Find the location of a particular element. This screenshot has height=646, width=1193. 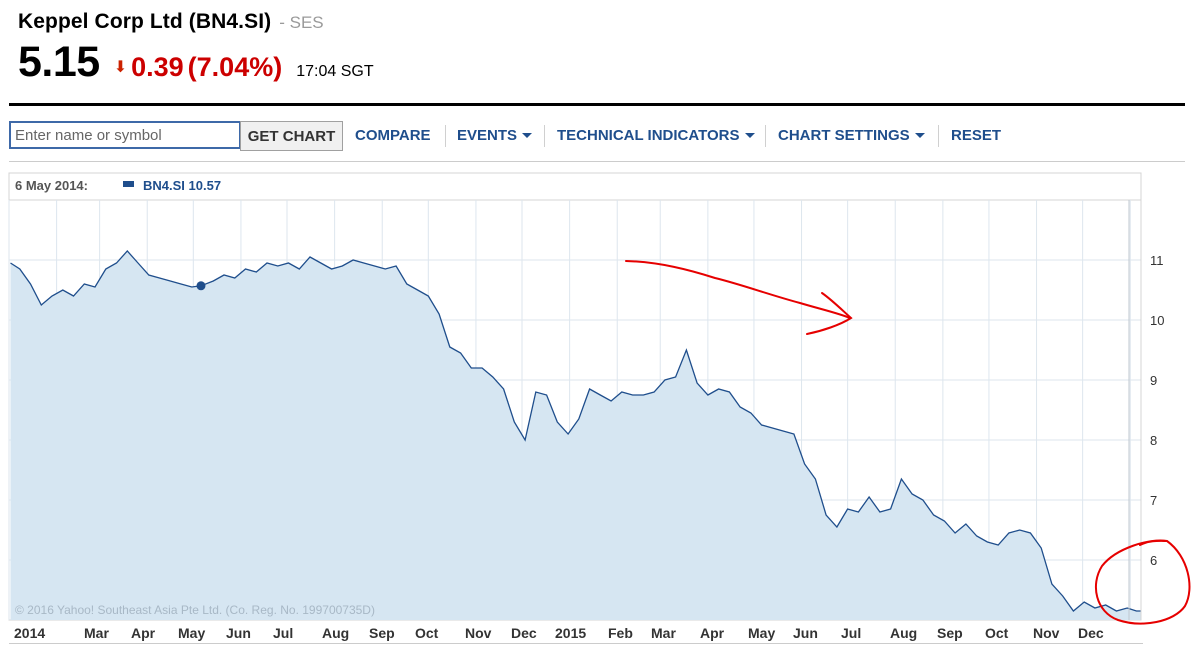

x-tick-label: Feb is located at coordinates (620, 633).